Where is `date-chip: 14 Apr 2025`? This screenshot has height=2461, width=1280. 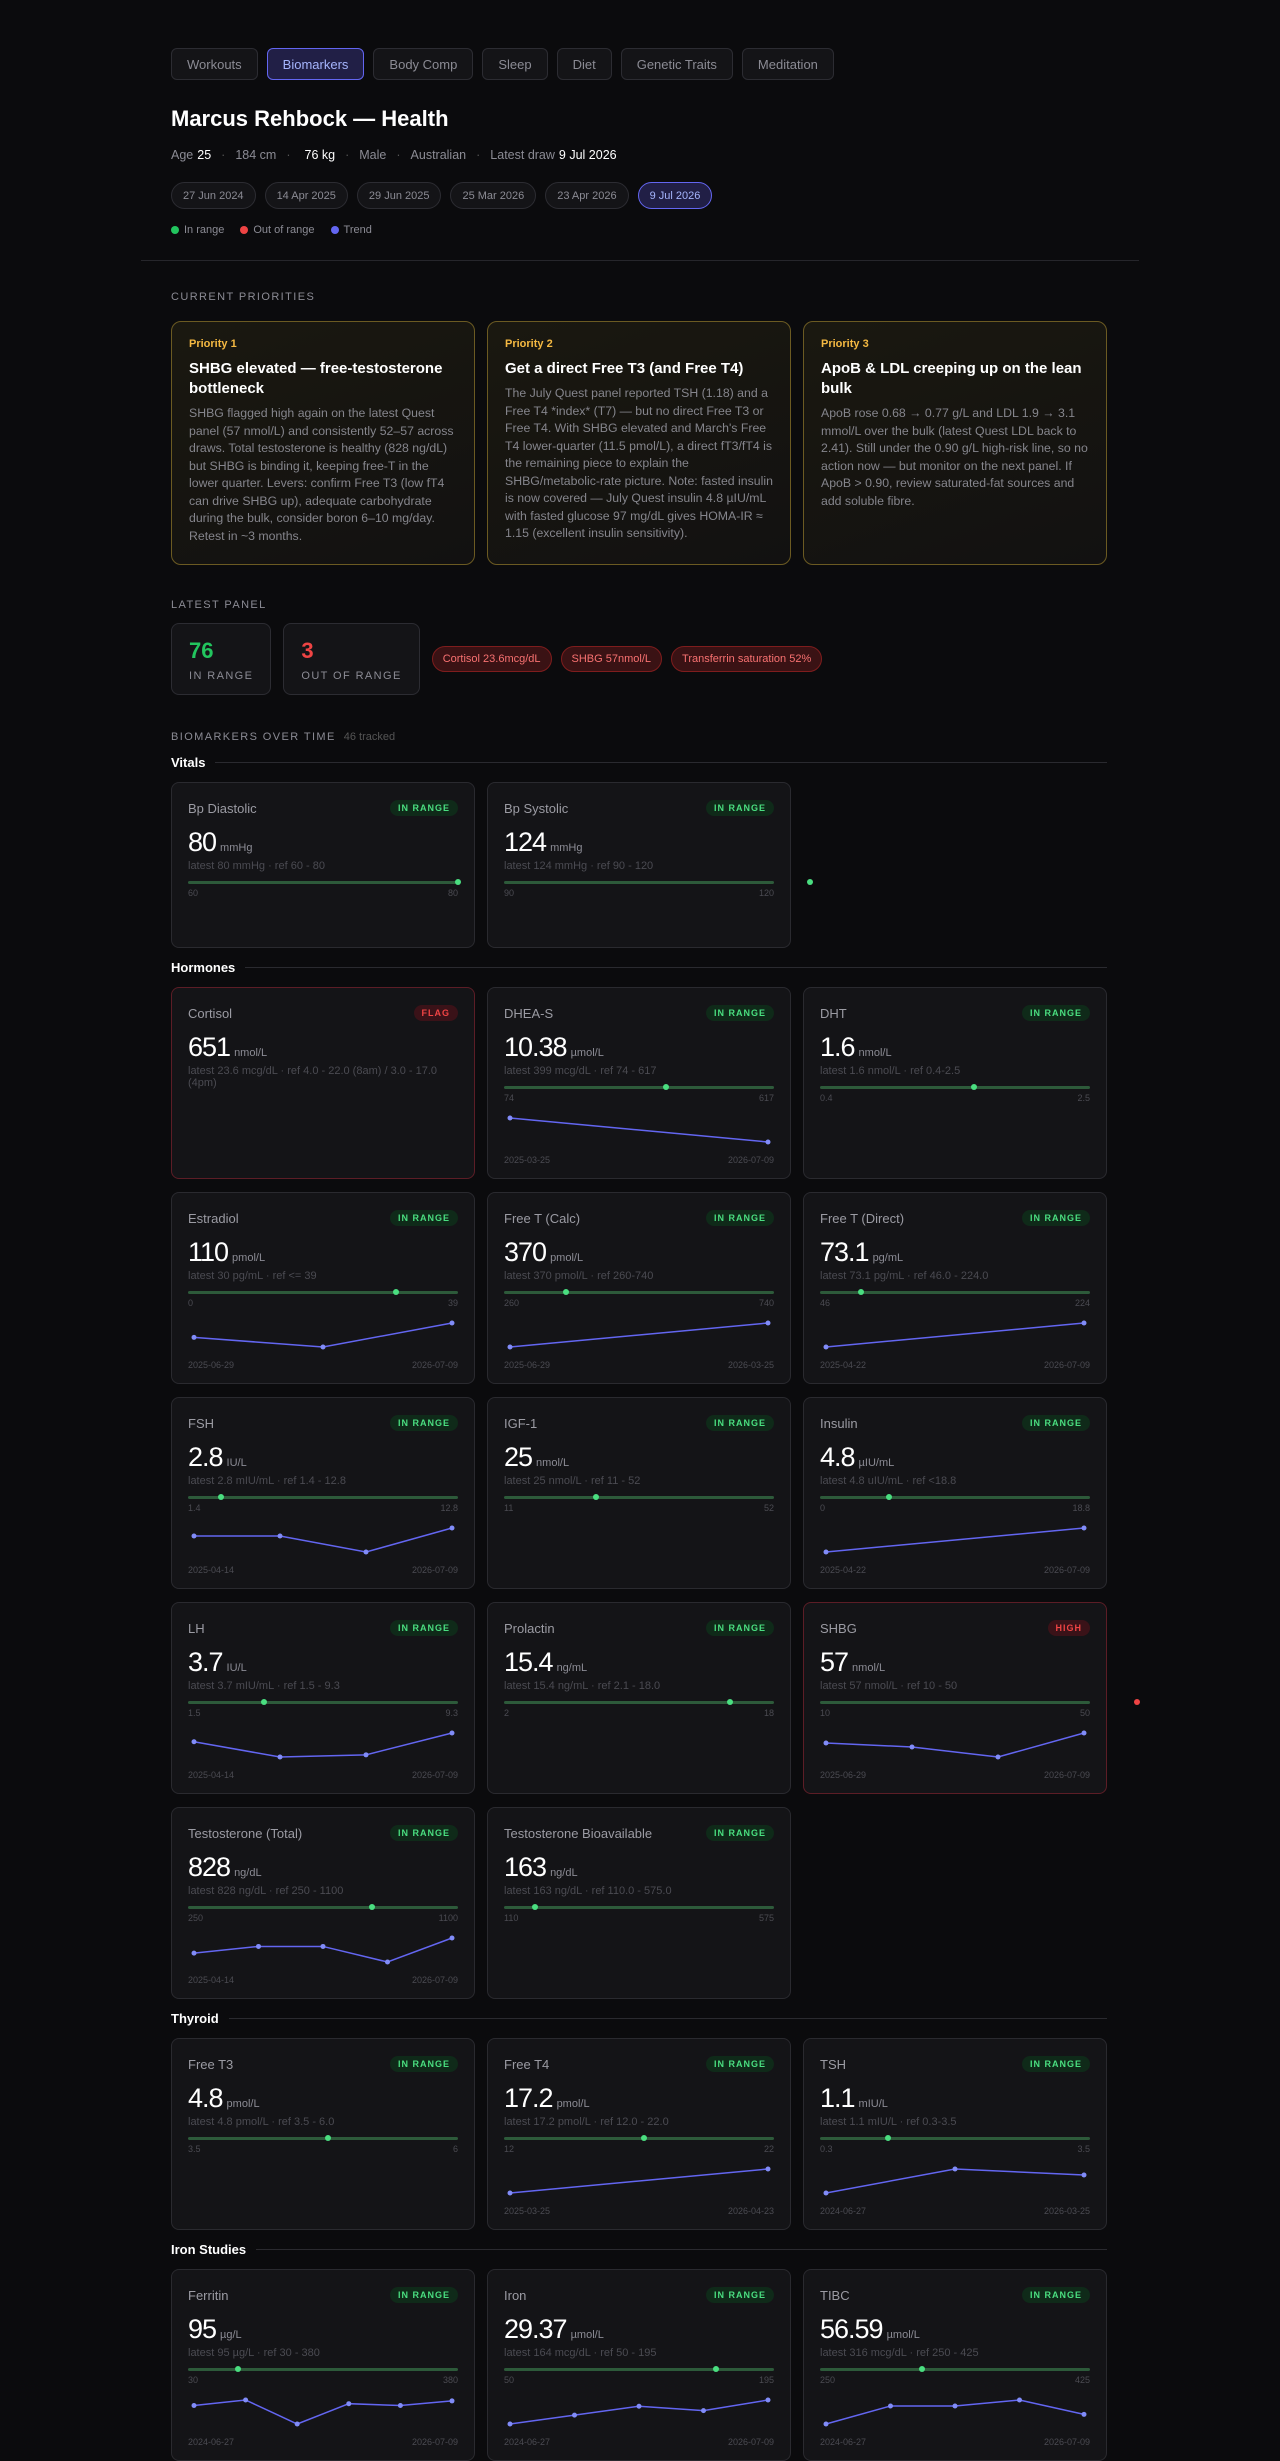
date-chip: 14 Apr 2025 is located at coordinates (306, 195).